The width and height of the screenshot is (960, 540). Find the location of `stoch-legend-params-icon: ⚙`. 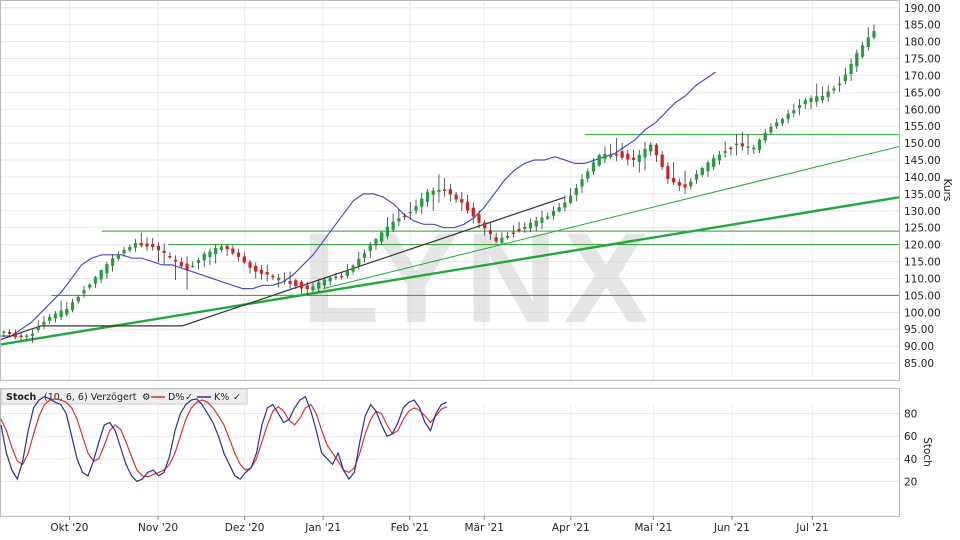

stoch-legend-params-icon: ⚙ is located at coordinates (146, 397).